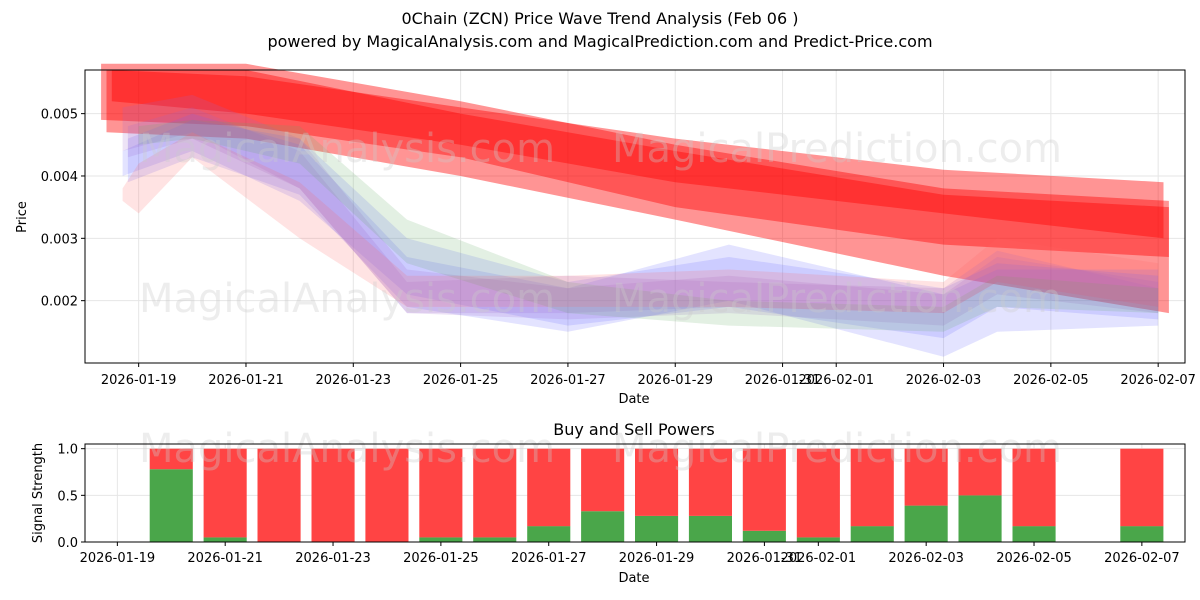 Image resolution: width=1200 pixels, height=600 pixels. Describe the element at coordinates (67, 450) in the screenshot. I see `y-tick-label: 1.0` at that location.